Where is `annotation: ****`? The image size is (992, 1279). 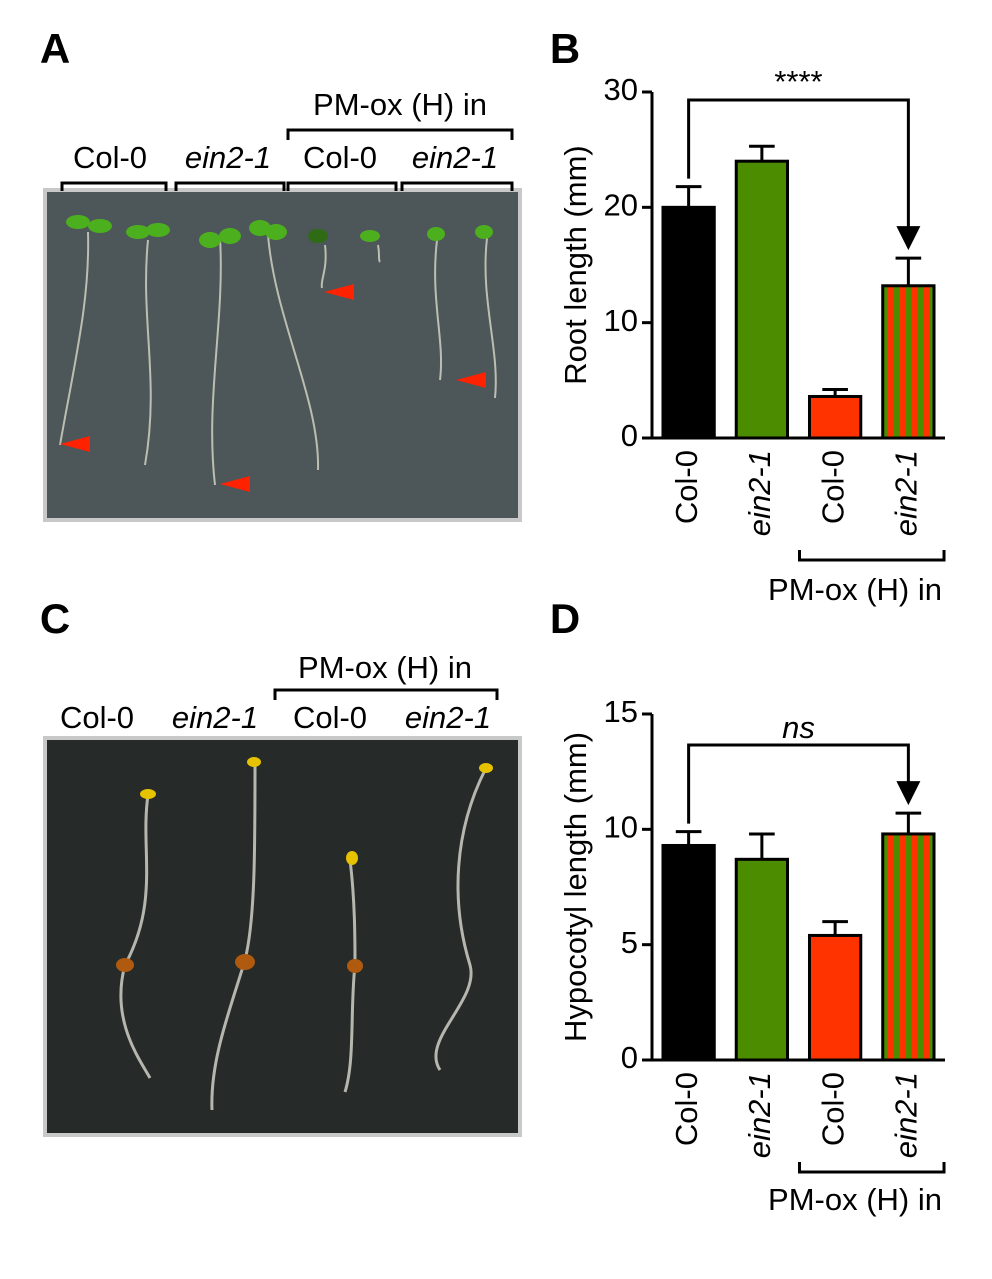
annotation: **** is located at coordinates (798, 81).